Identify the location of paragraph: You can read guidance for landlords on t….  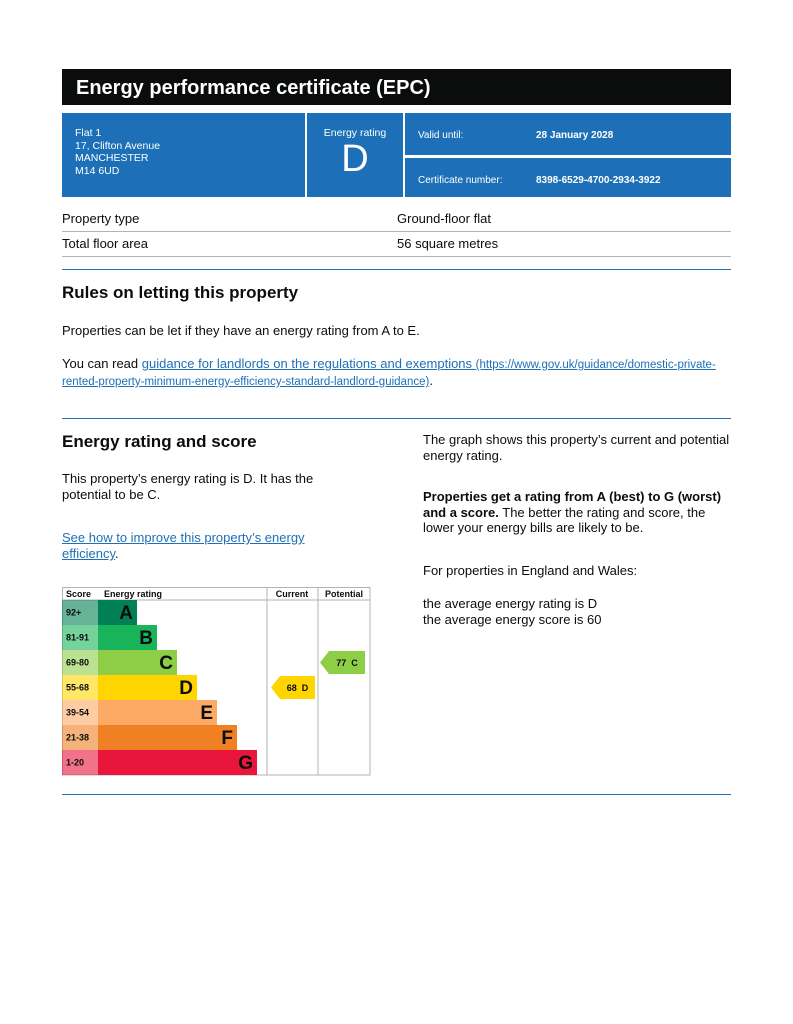
(392, 373).